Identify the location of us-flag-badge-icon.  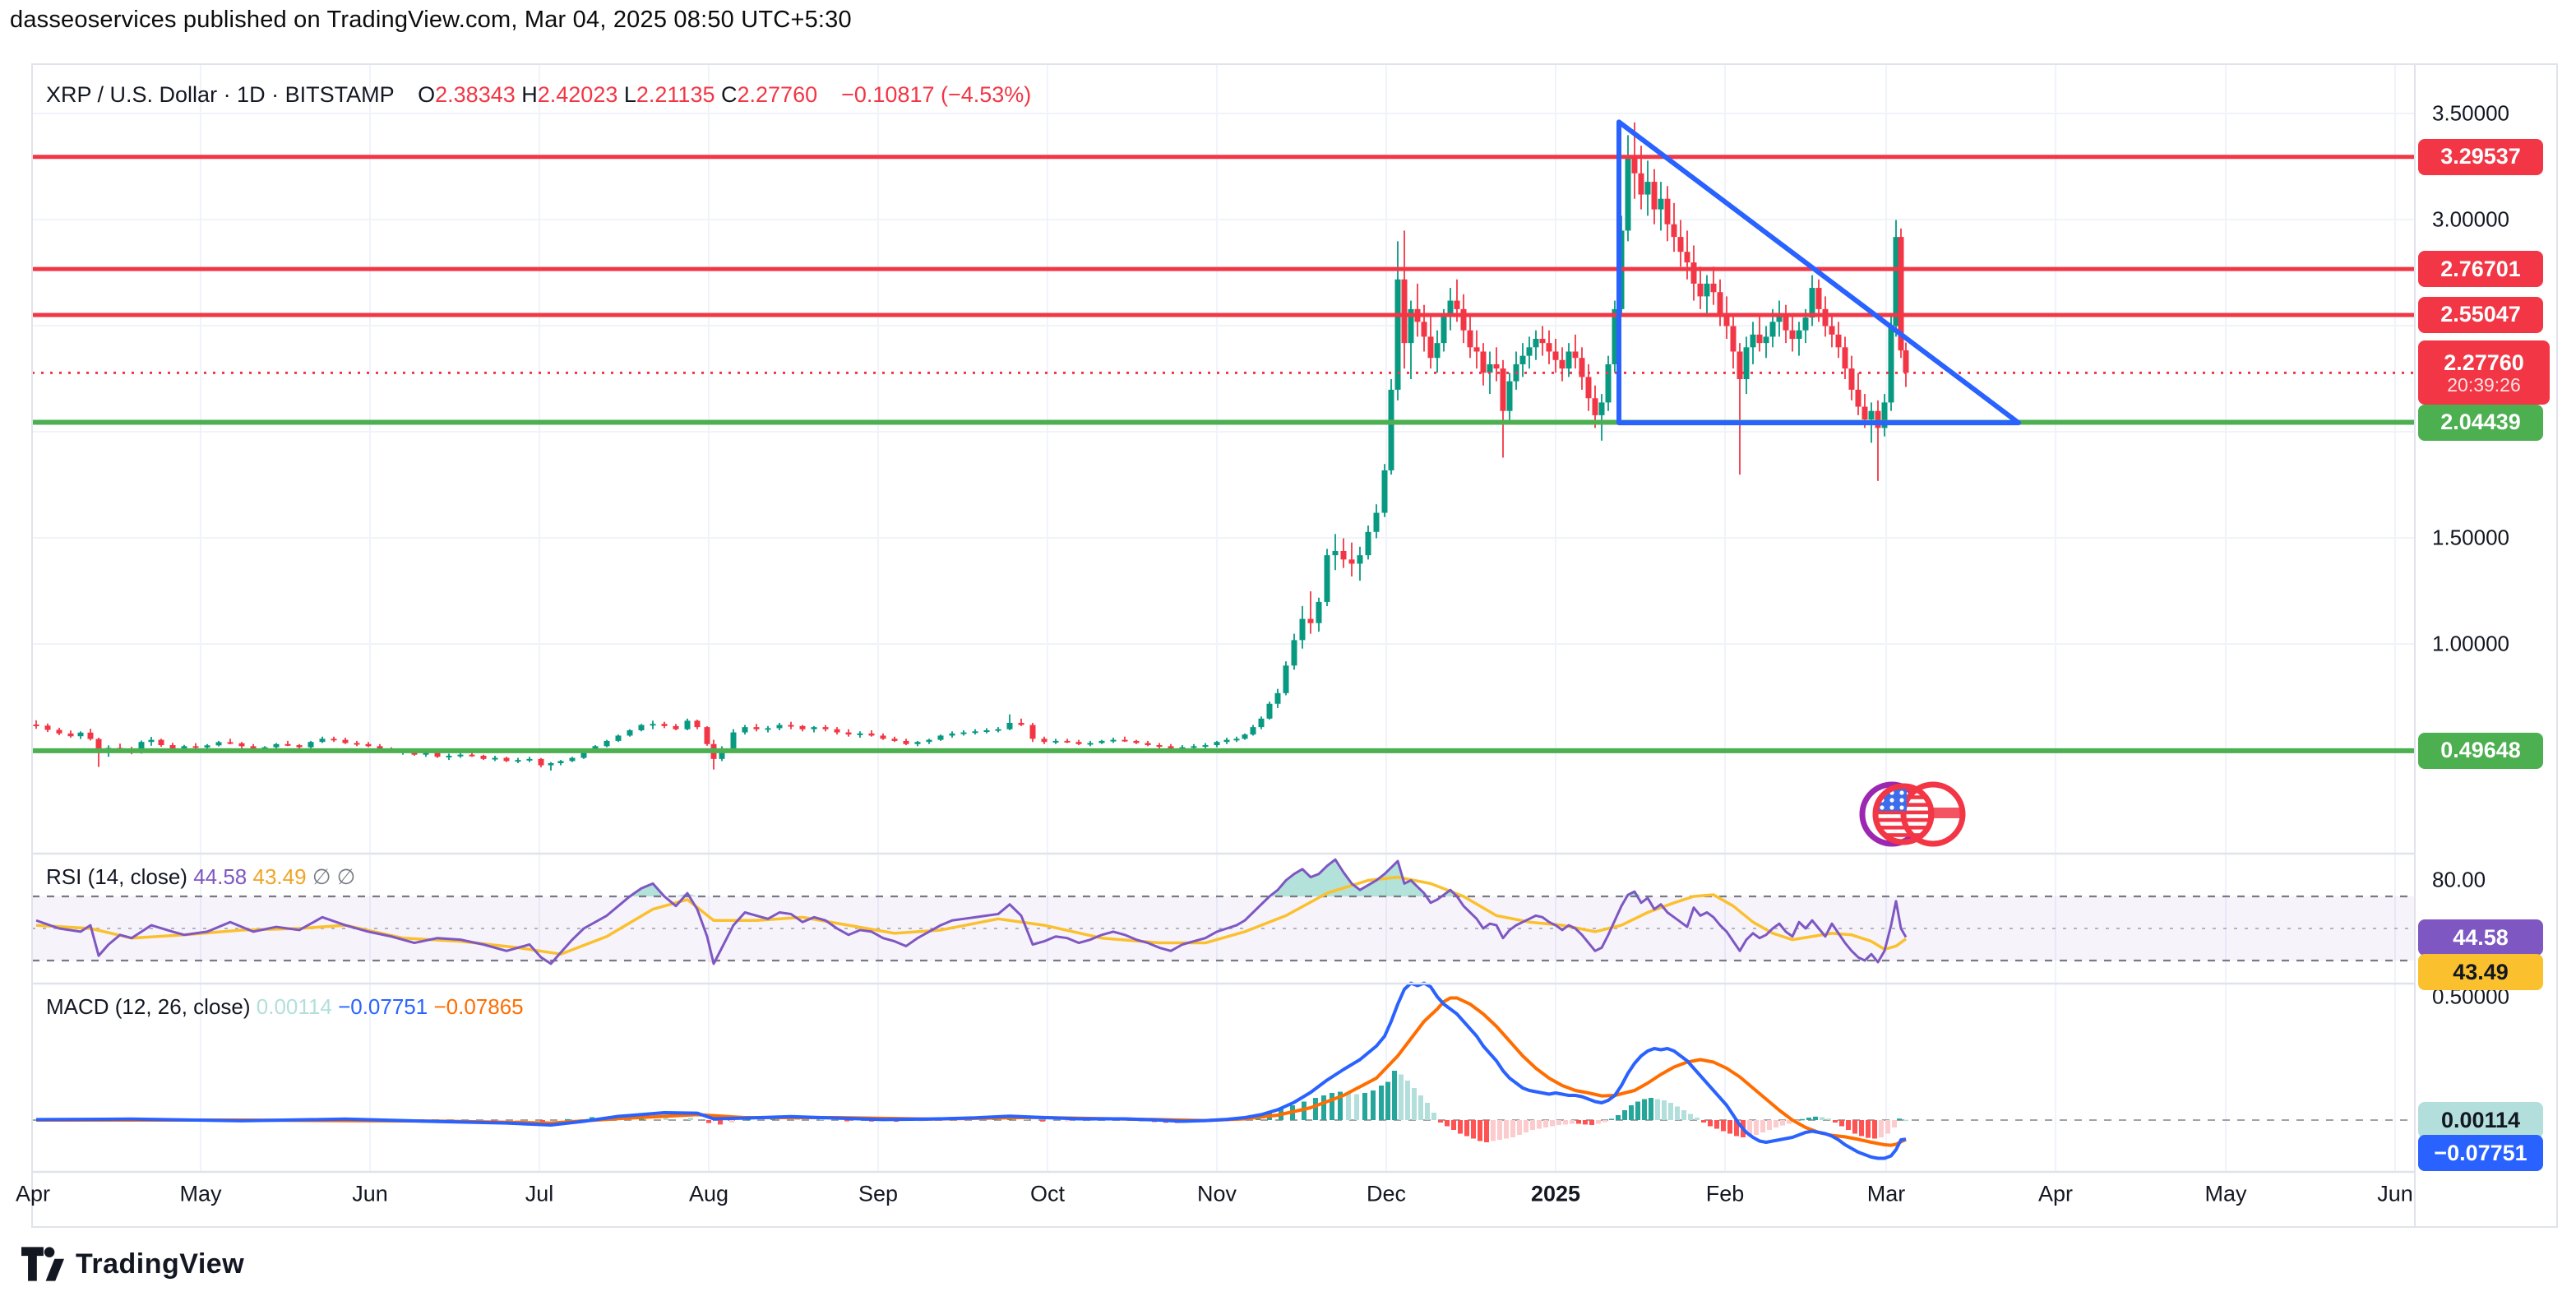
(1912, 814).